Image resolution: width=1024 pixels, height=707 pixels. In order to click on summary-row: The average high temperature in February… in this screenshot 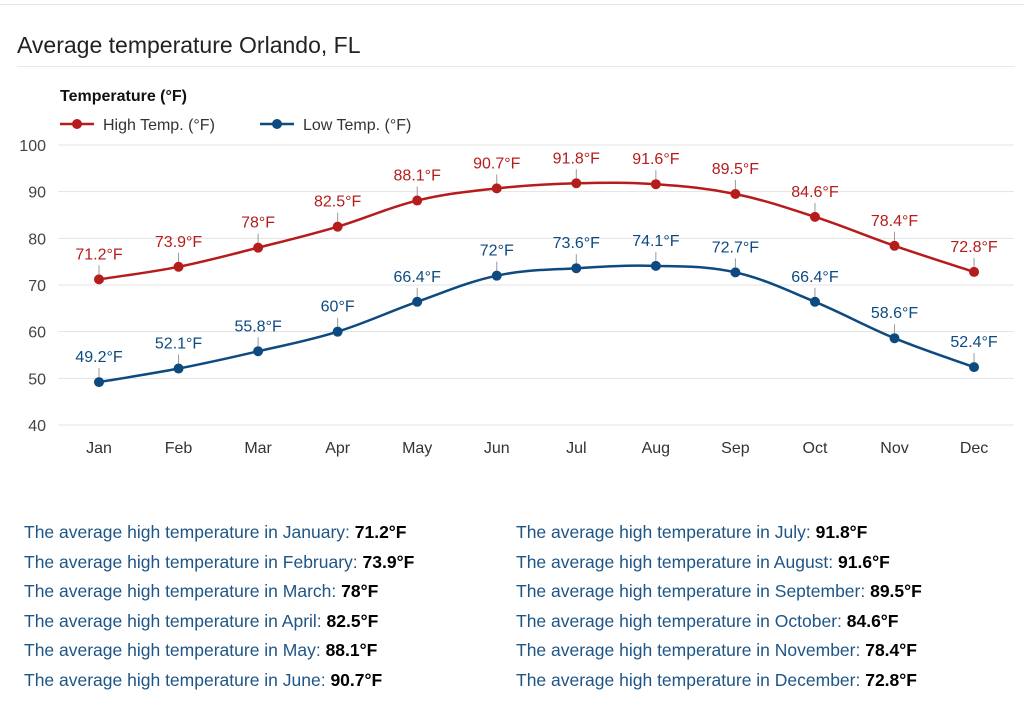, I will do `click(219, 561)`.